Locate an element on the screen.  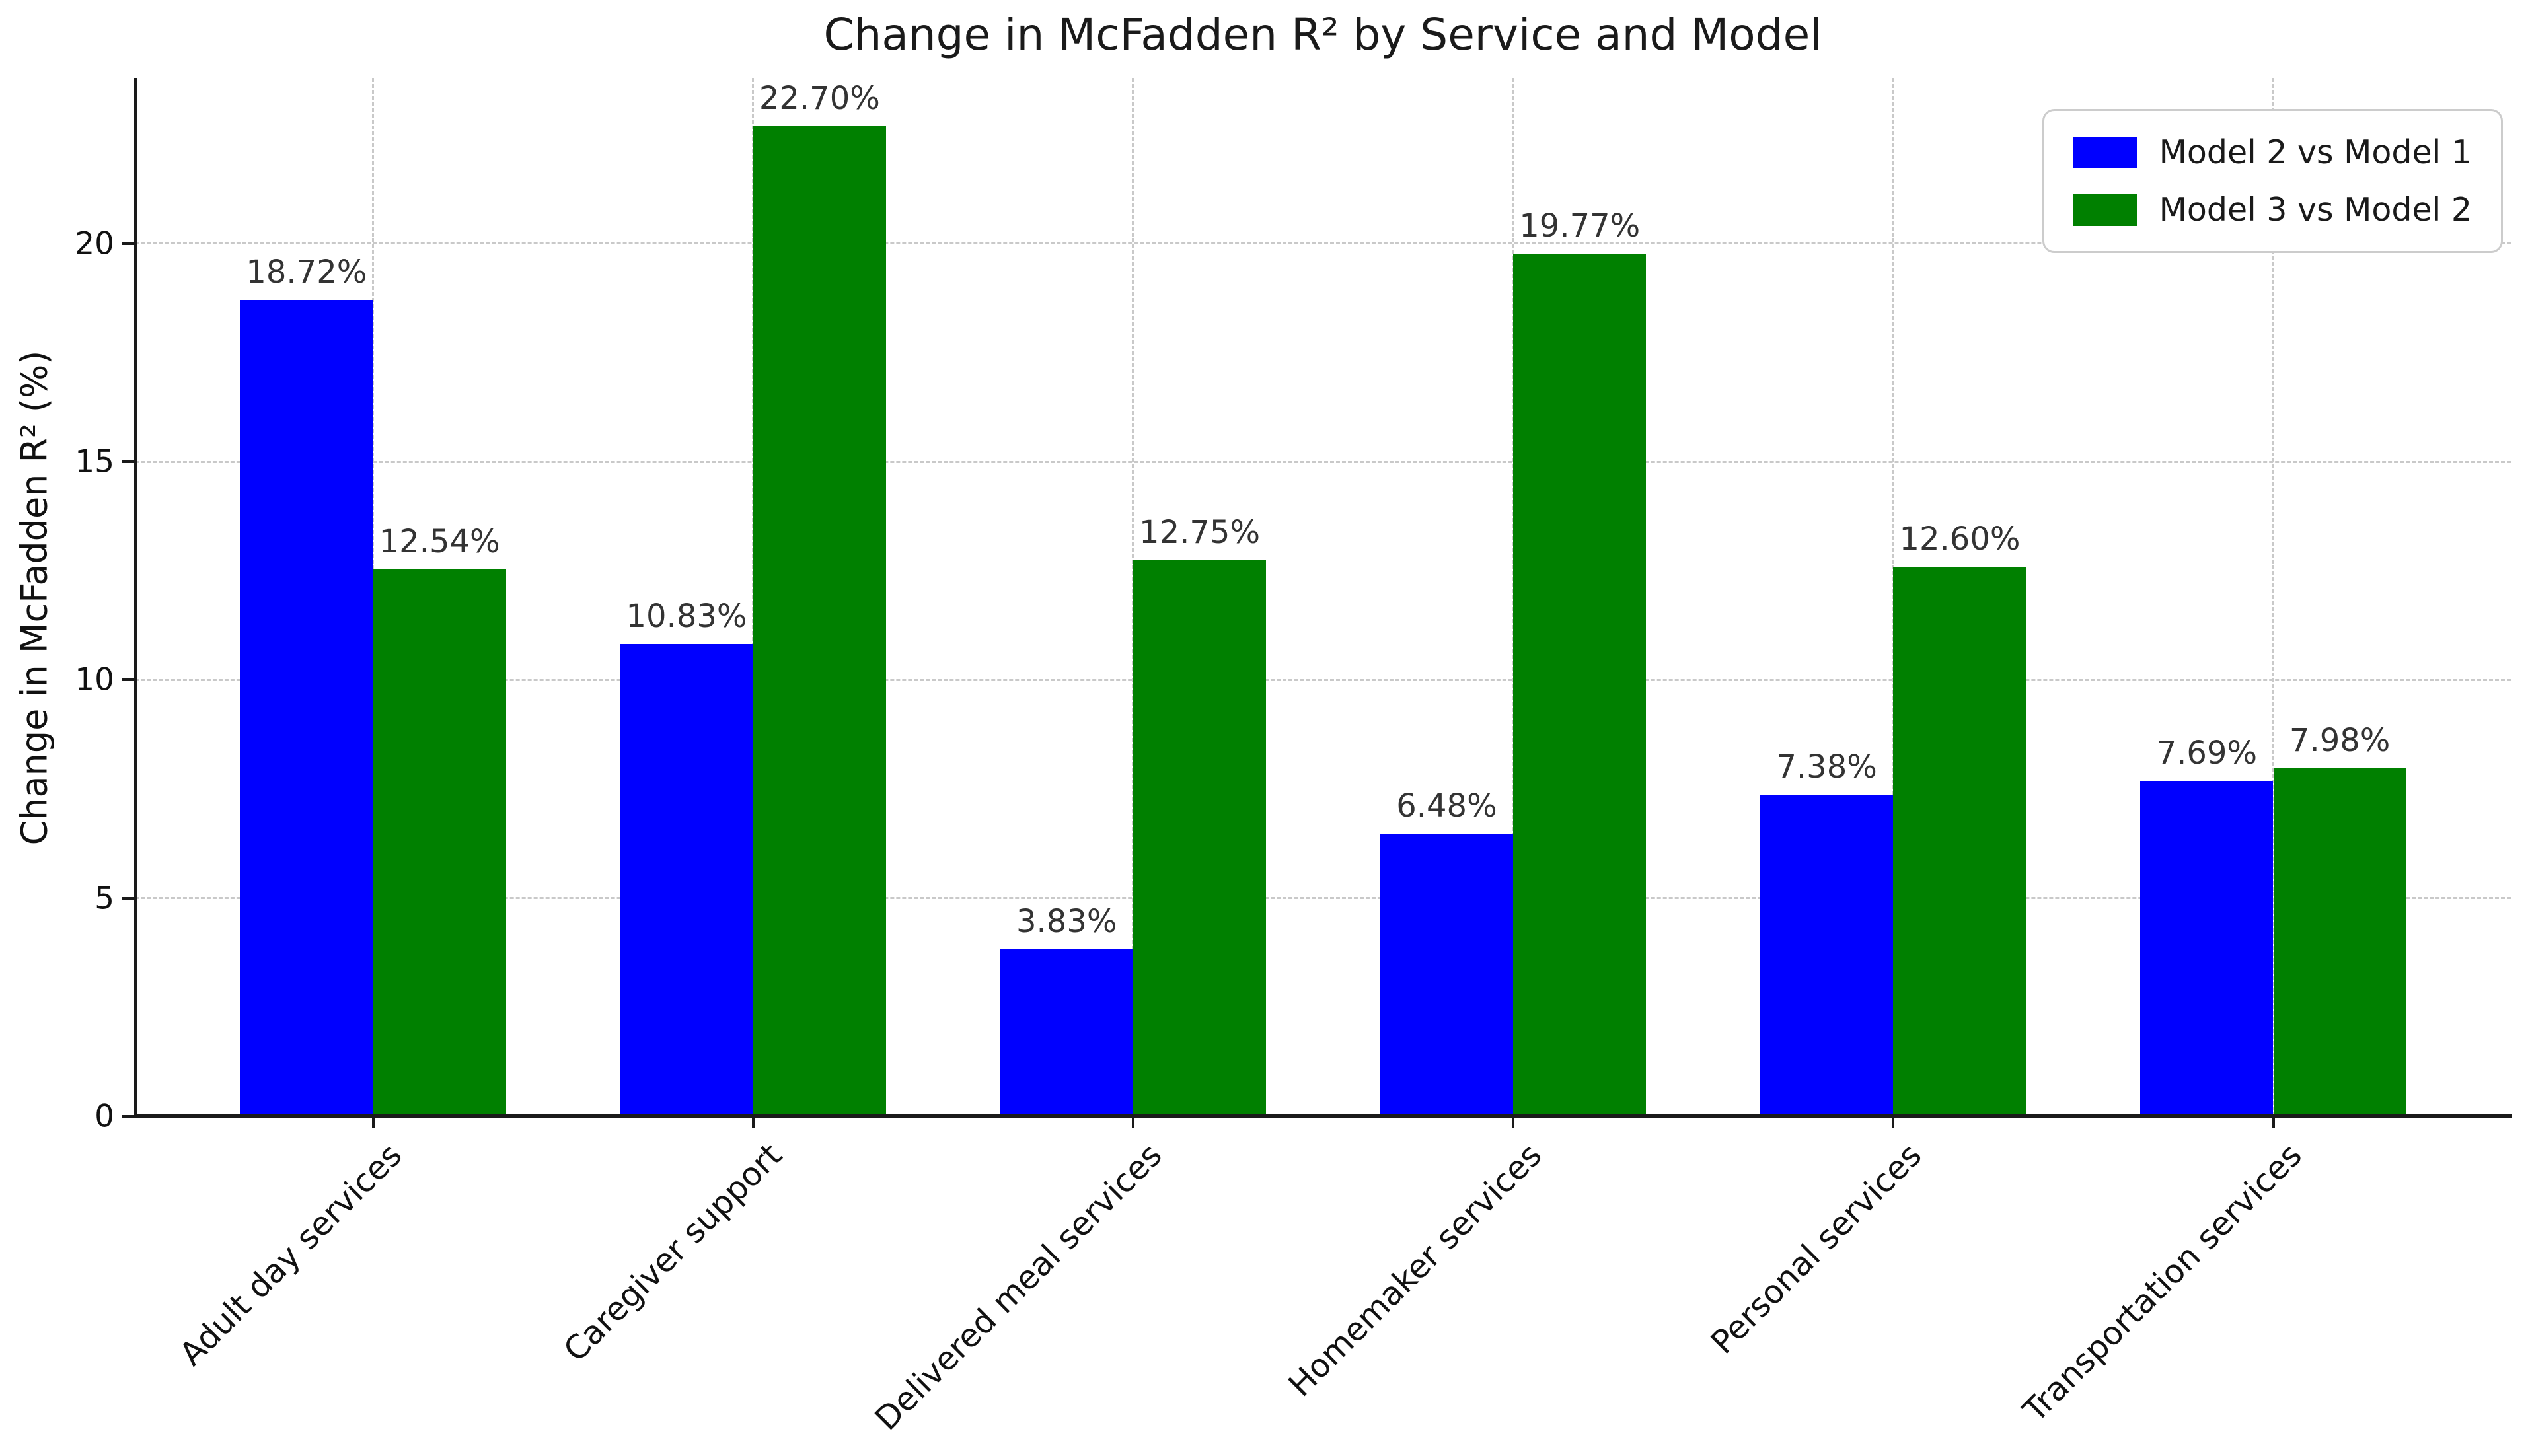
y-tick-label: 0 is located at coordinates (104, 1116).